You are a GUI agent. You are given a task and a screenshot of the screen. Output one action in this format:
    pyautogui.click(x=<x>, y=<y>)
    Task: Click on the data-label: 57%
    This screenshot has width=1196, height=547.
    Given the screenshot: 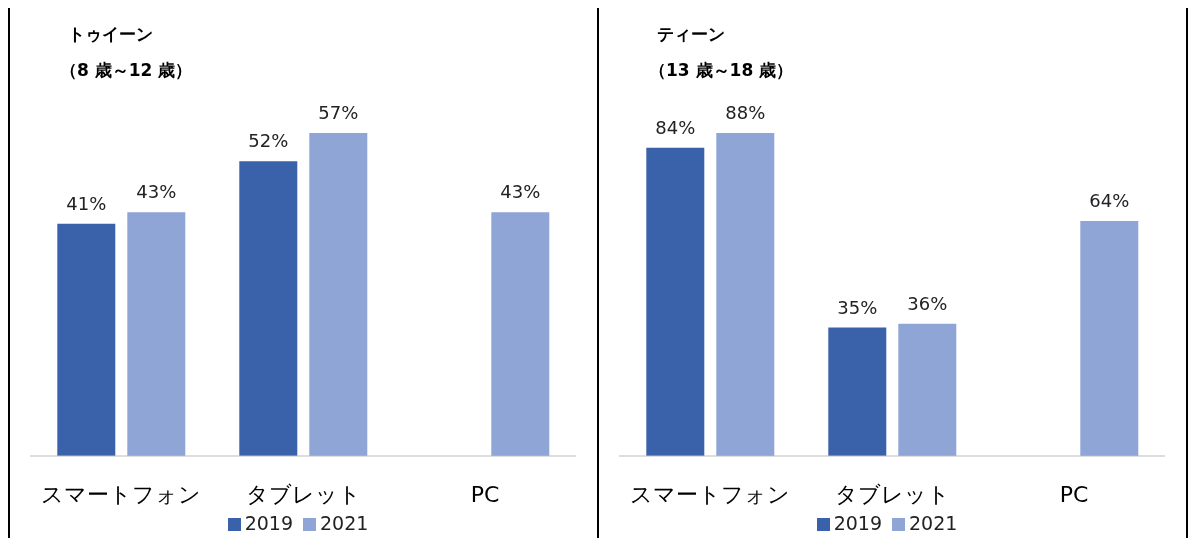 What is the action you would take?
    pyautogui.click(x=338, y=112)
    